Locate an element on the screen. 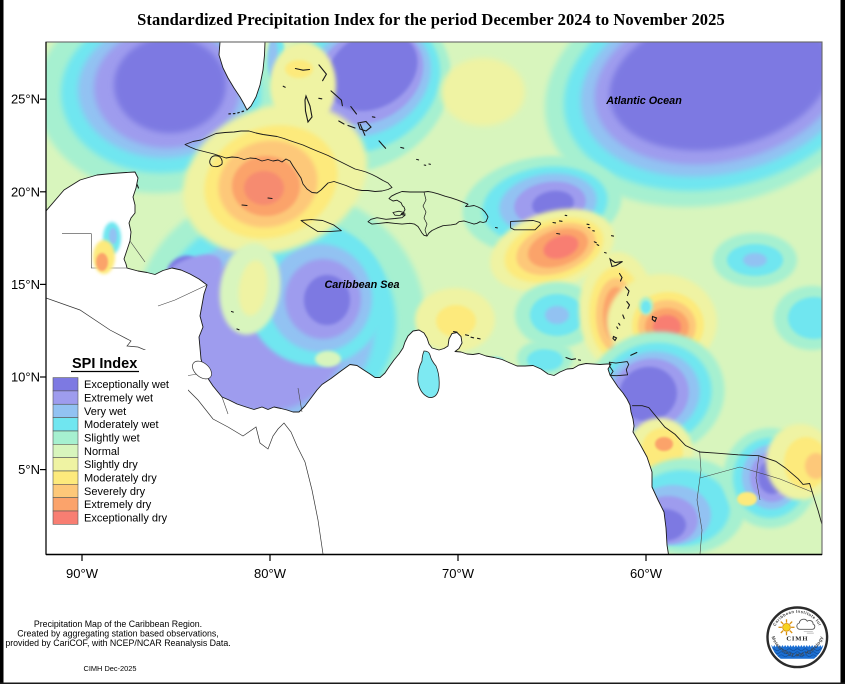  svg-text: 15°N is located at coordinates (25, 284).